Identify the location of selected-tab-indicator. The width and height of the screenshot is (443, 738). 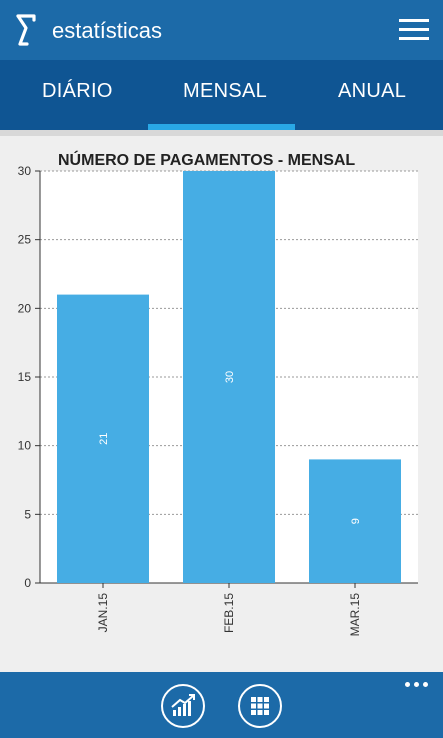
(221, 127).